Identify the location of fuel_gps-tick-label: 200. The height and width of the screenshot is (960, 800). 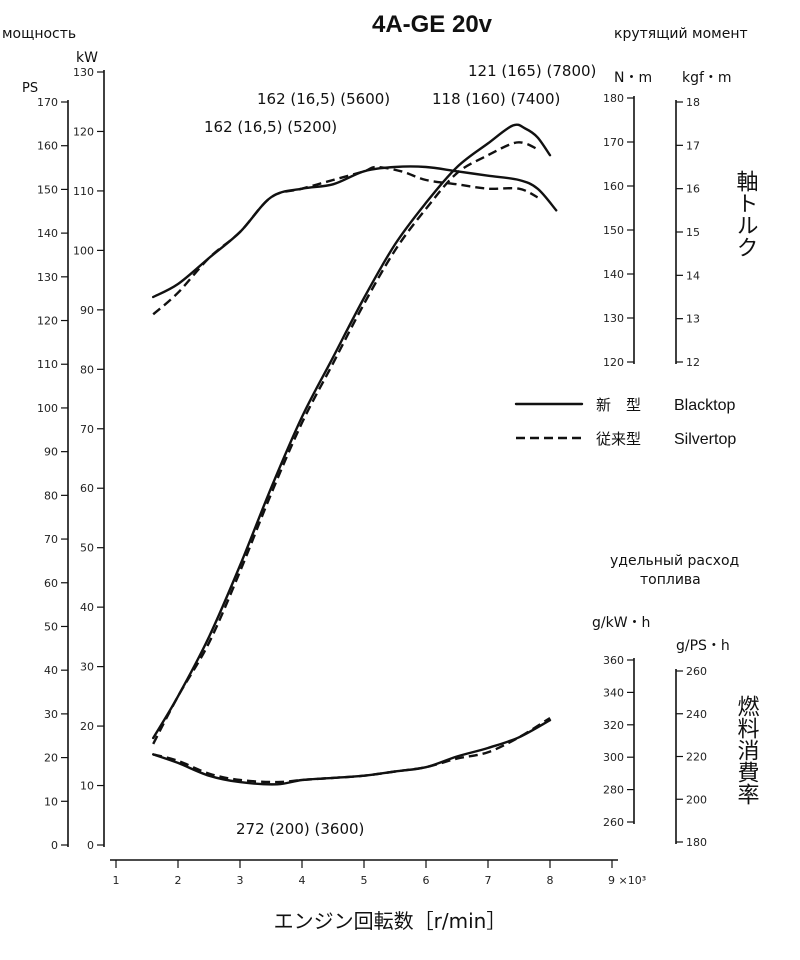
(696, 799).